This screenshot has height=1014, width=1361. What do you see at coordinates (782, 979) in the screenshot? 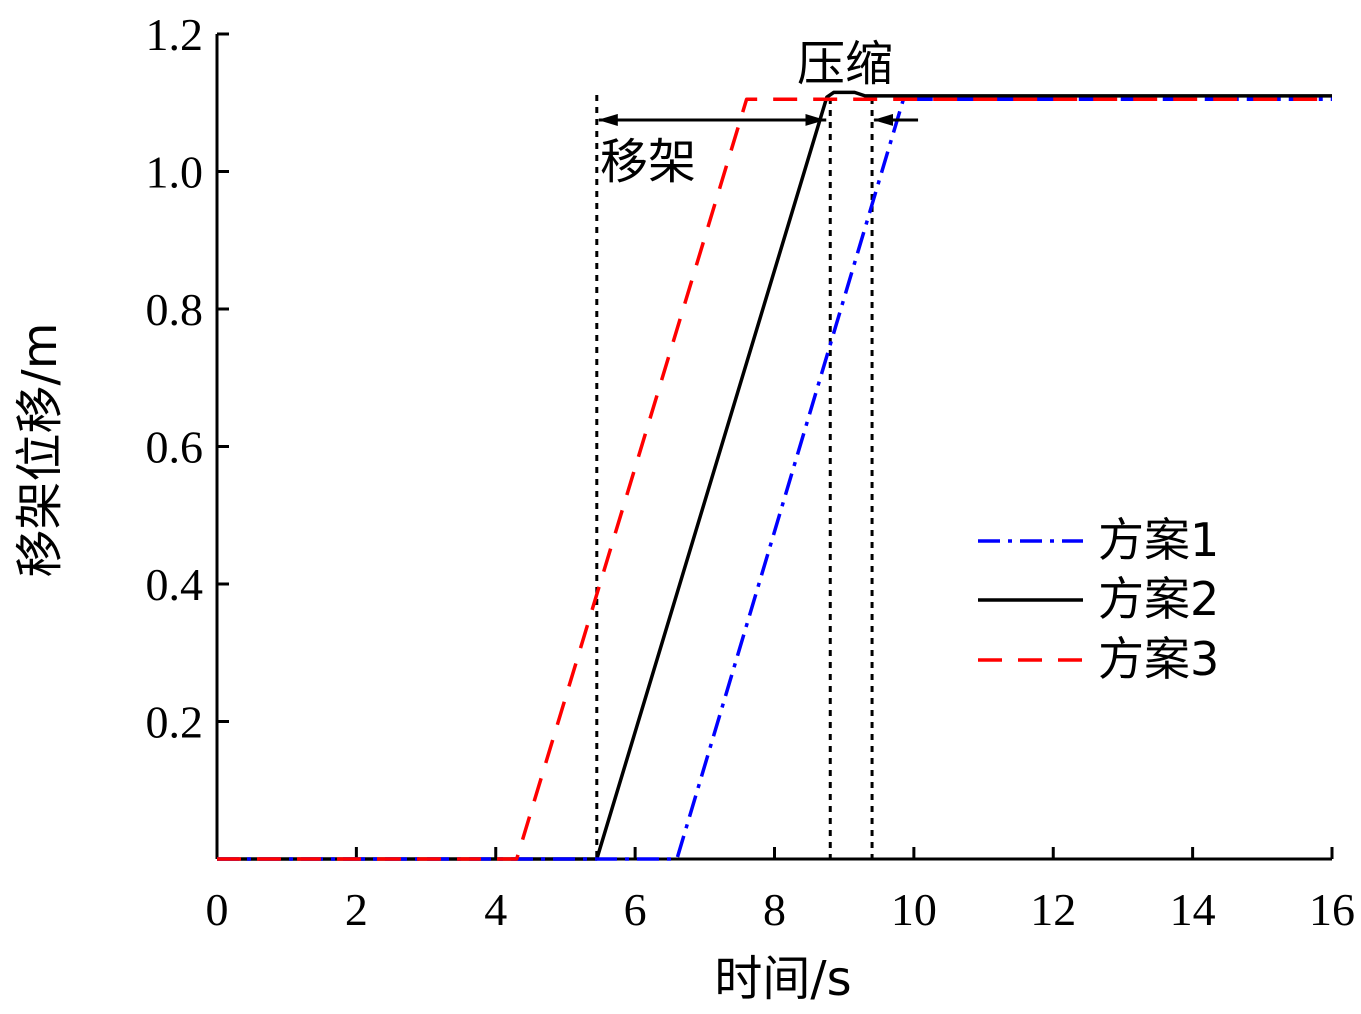
I see `x-axis-title: 时间/s` at bounding box center [782, 979].